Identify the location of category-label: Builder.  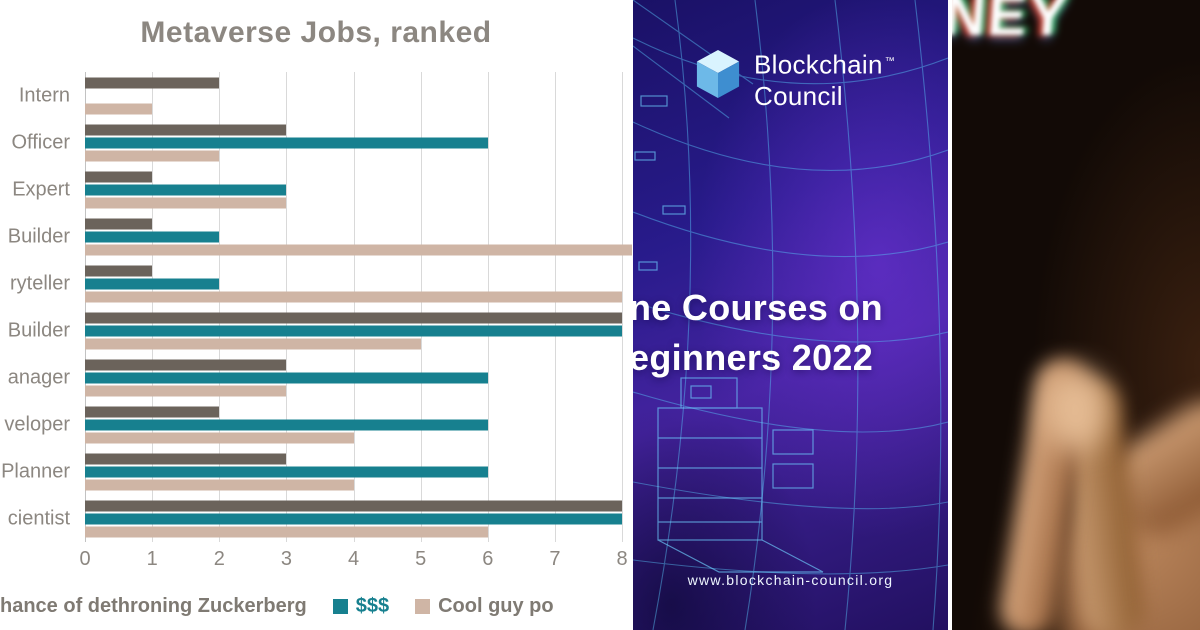
(38, 330).